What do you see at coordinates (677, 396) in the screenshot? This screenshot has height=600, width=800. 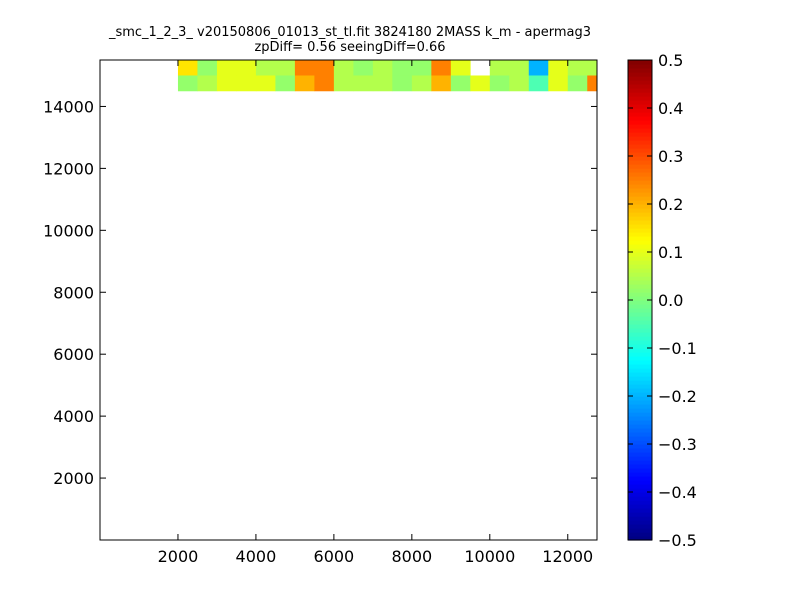 I see `colorbar-tick-label: −0.2` at bounding box center [677, 396].